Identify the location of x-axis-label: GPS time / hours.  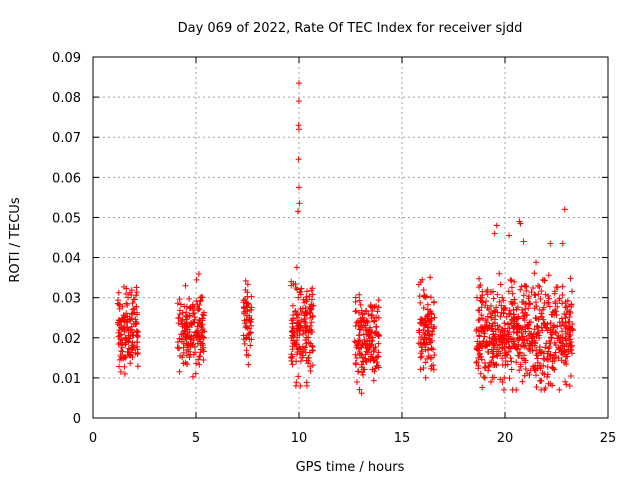
(350, 467).